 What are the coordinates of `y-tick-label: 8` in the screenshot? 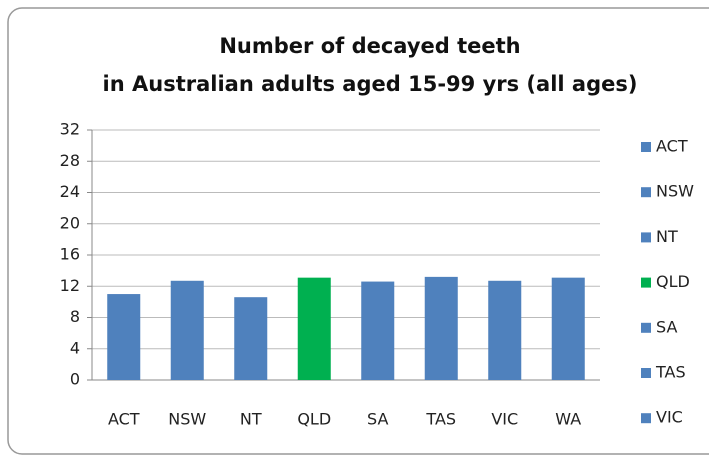 It's located at (75, 316).